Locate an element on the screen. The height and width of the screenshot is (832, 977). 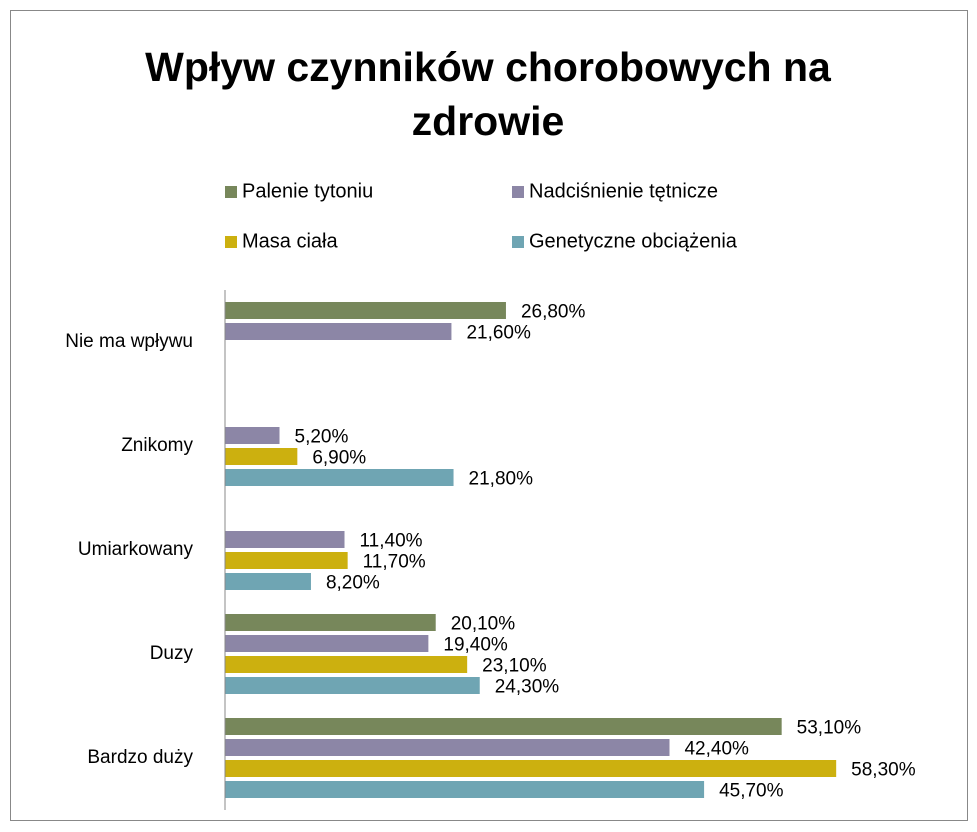
data-label: 24,30% is located at coordinates (527, 687).